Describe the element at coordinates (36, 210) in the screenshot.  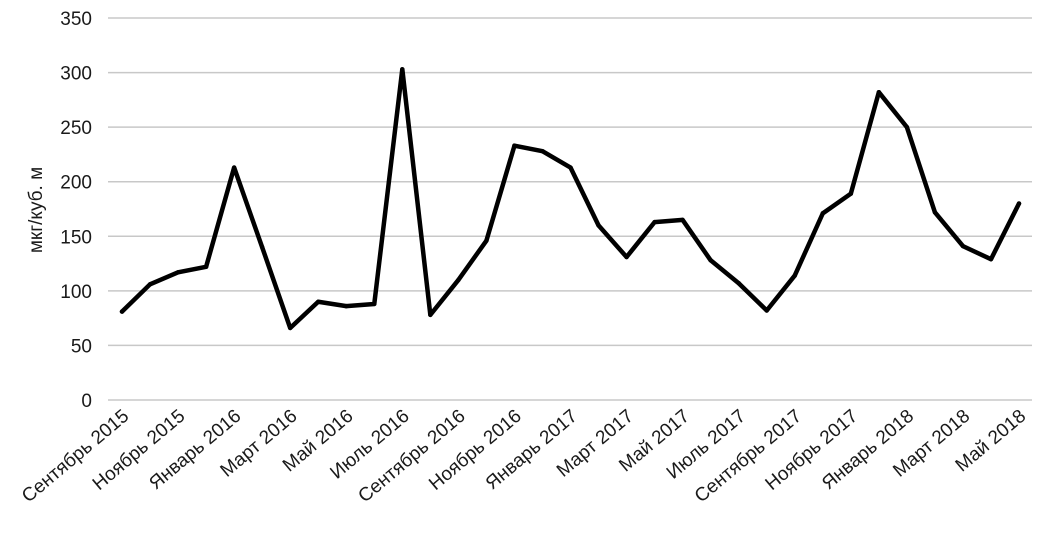
I see `y-axis-title: мкг/куб. м` at that location.